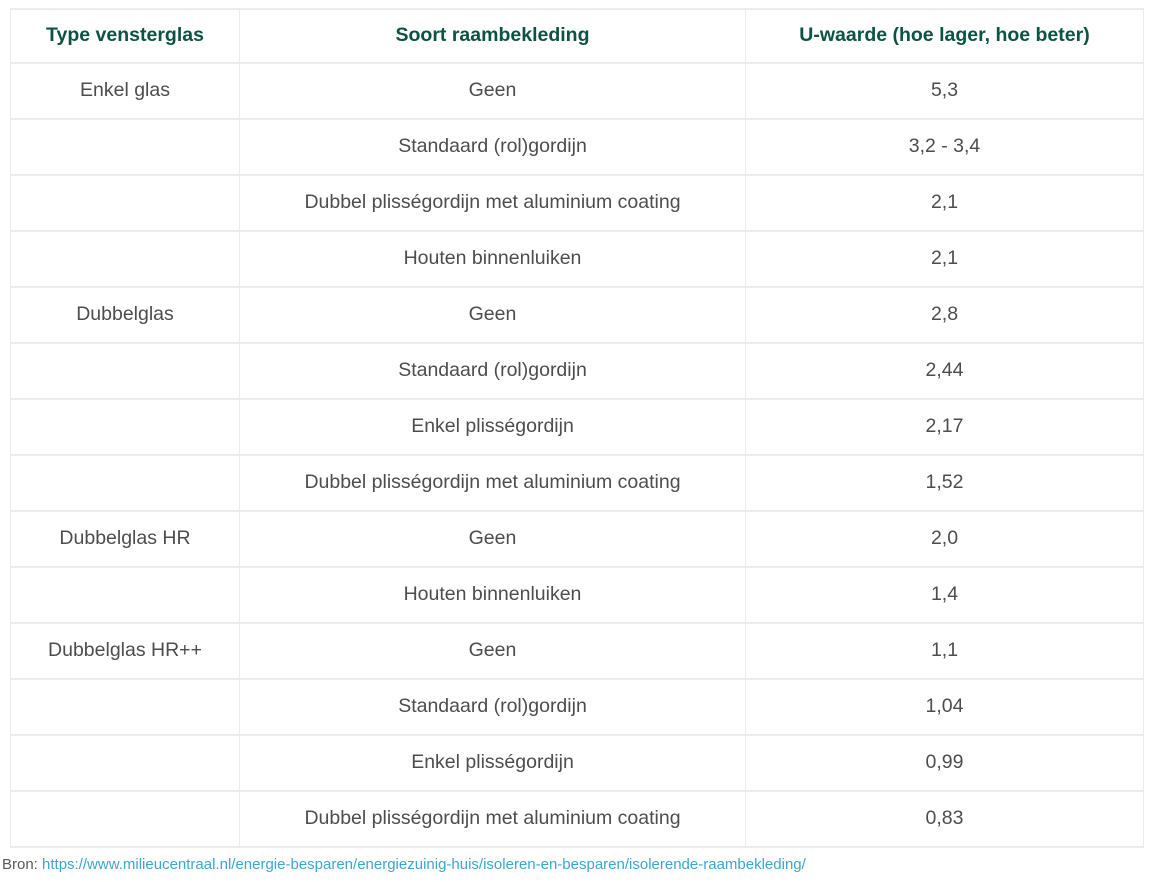 The height and width of the screenshot is (882, 1168). What do you see at coordinates (944, 483) in the screenshot?
I see `cell-u-value: 1,52` at bounding box center [944, 483].